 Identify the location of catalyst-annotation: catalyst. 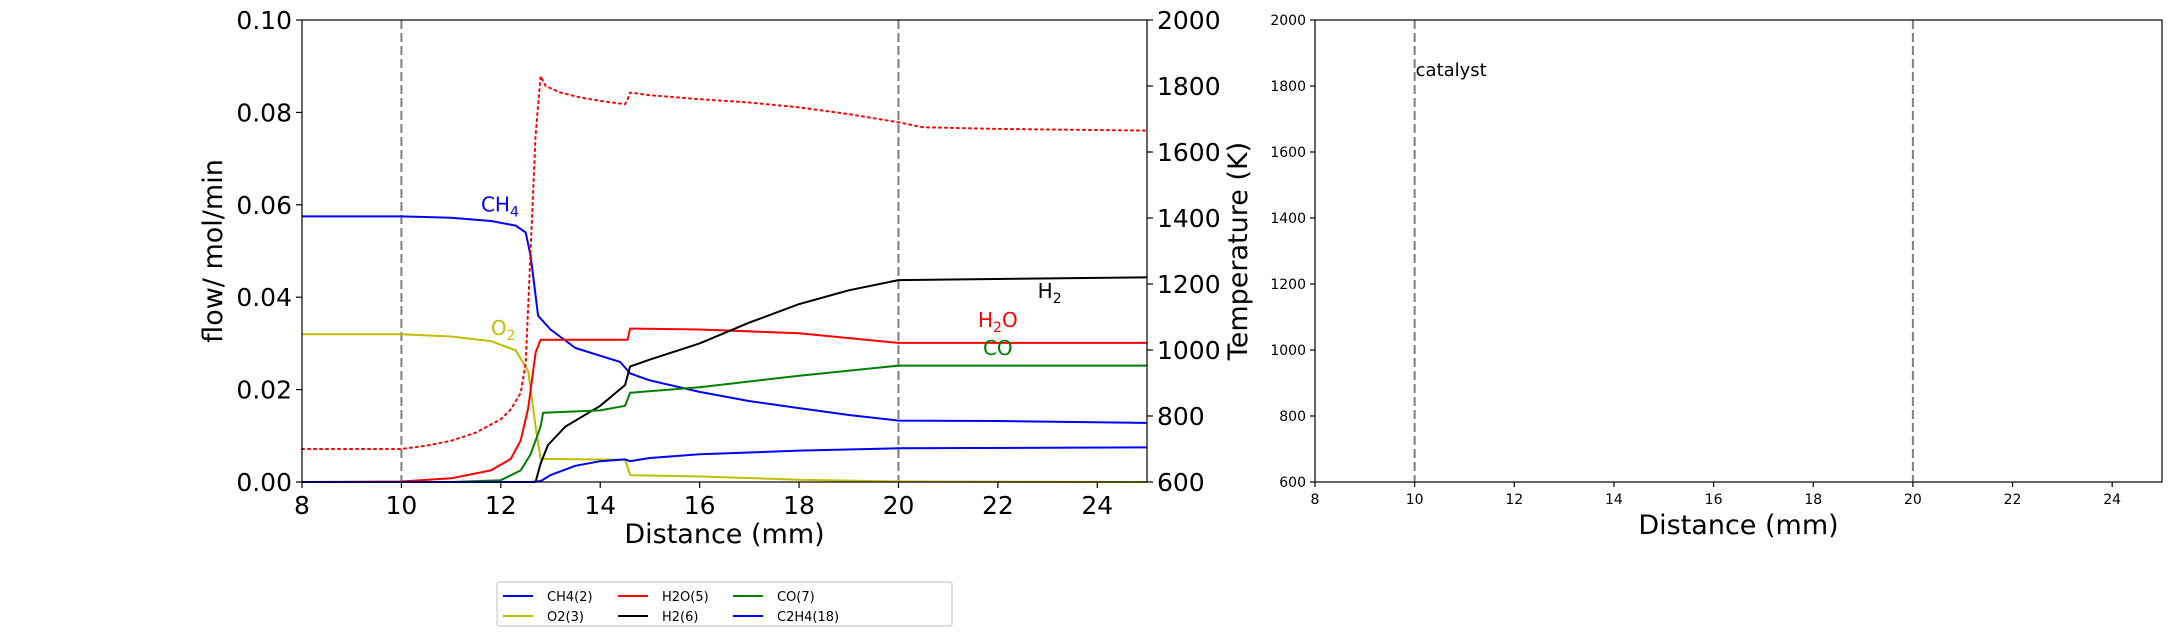
(1451, 70).